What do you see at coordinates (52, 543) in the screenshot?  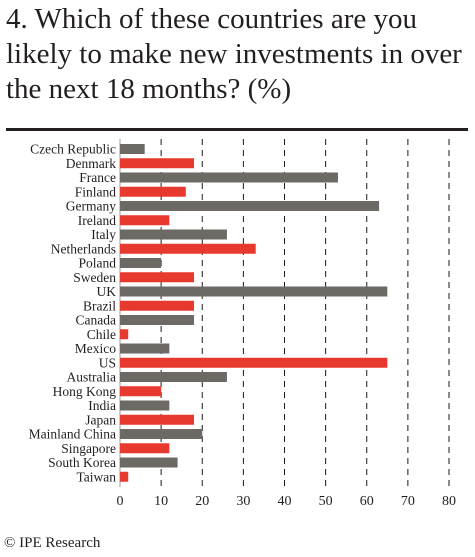 I see `source-credit: © IPE Research` at bounding box center [52, 543].